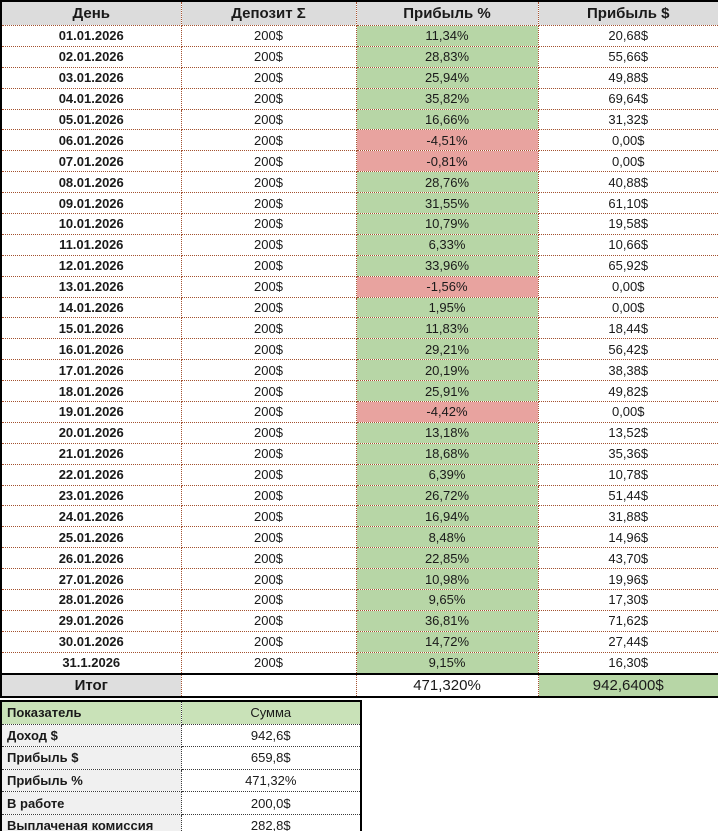  What do you see at coordinates (627, 432) in the screenshot?
I see `profit-cell: 13,52$` at bounding box center [627, 432].